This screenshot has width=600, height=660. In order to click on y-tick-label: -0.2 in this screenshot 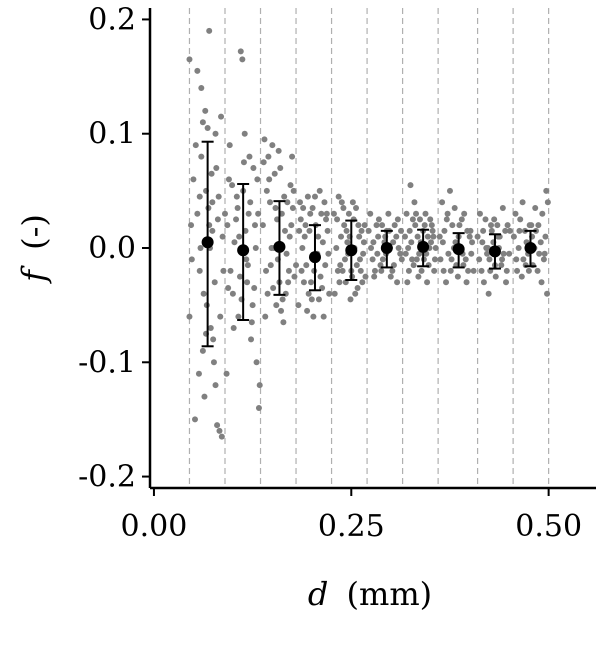, I will do `click(107, 477)`.